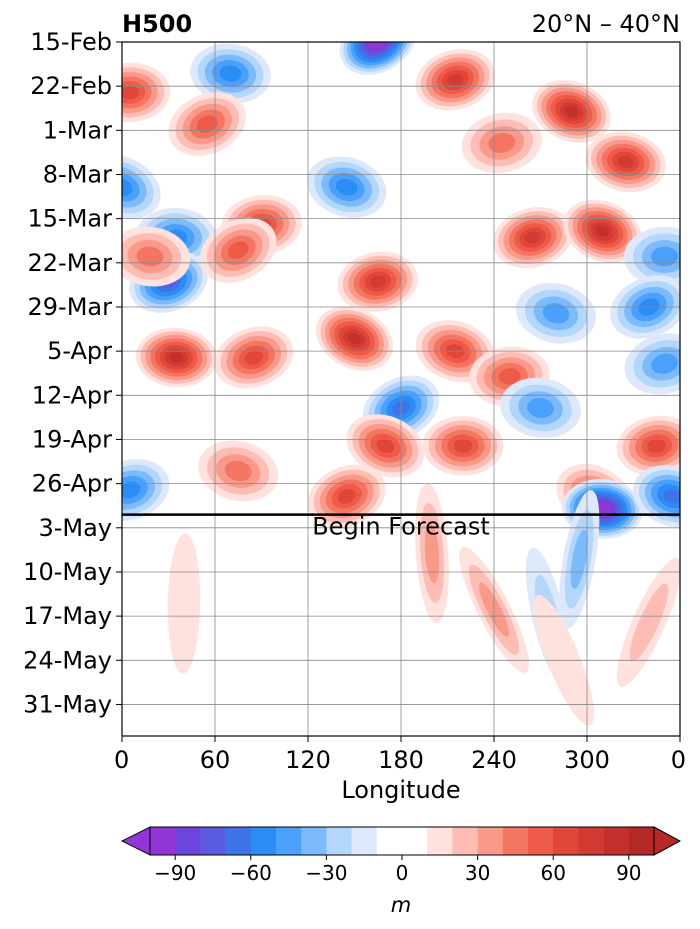 Image resolution: width=700 pixels, height=929 pixels. What do you see at coordinates (67, 572) in the screenshot?
I see `y-tick-label: 10-May` at bounding box center [67, 572].